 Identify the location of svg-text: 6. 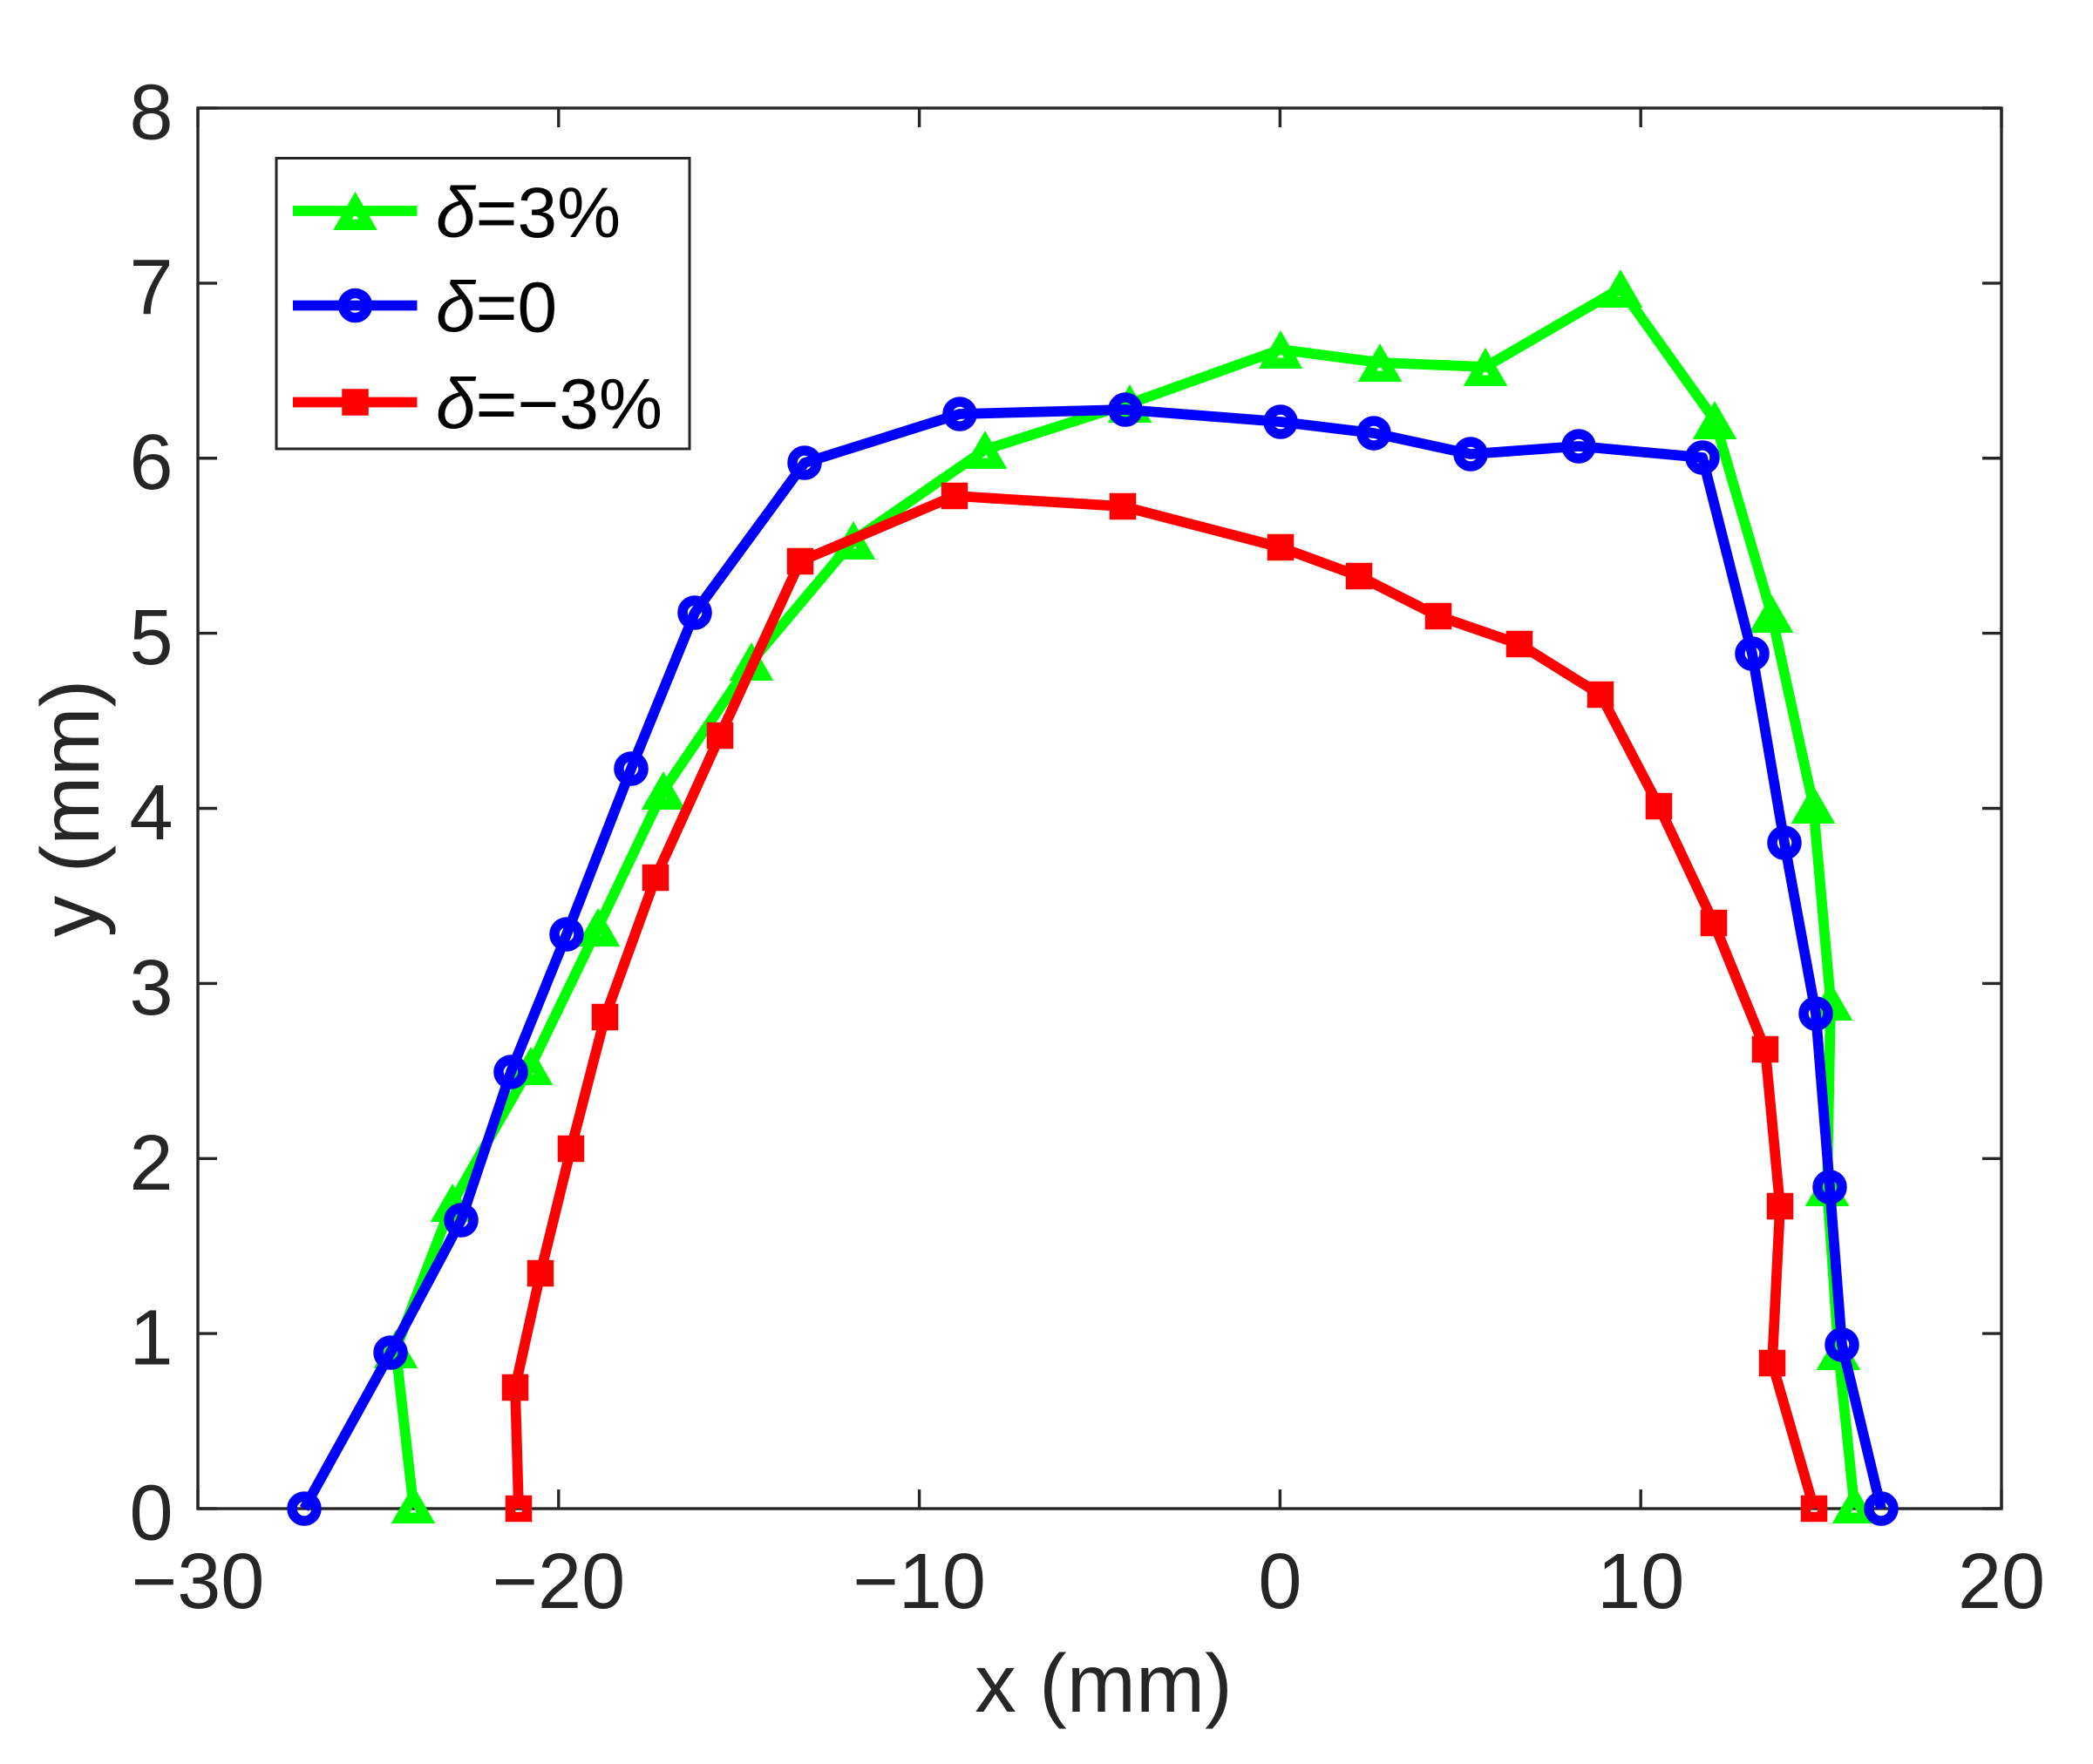
(151, 462).